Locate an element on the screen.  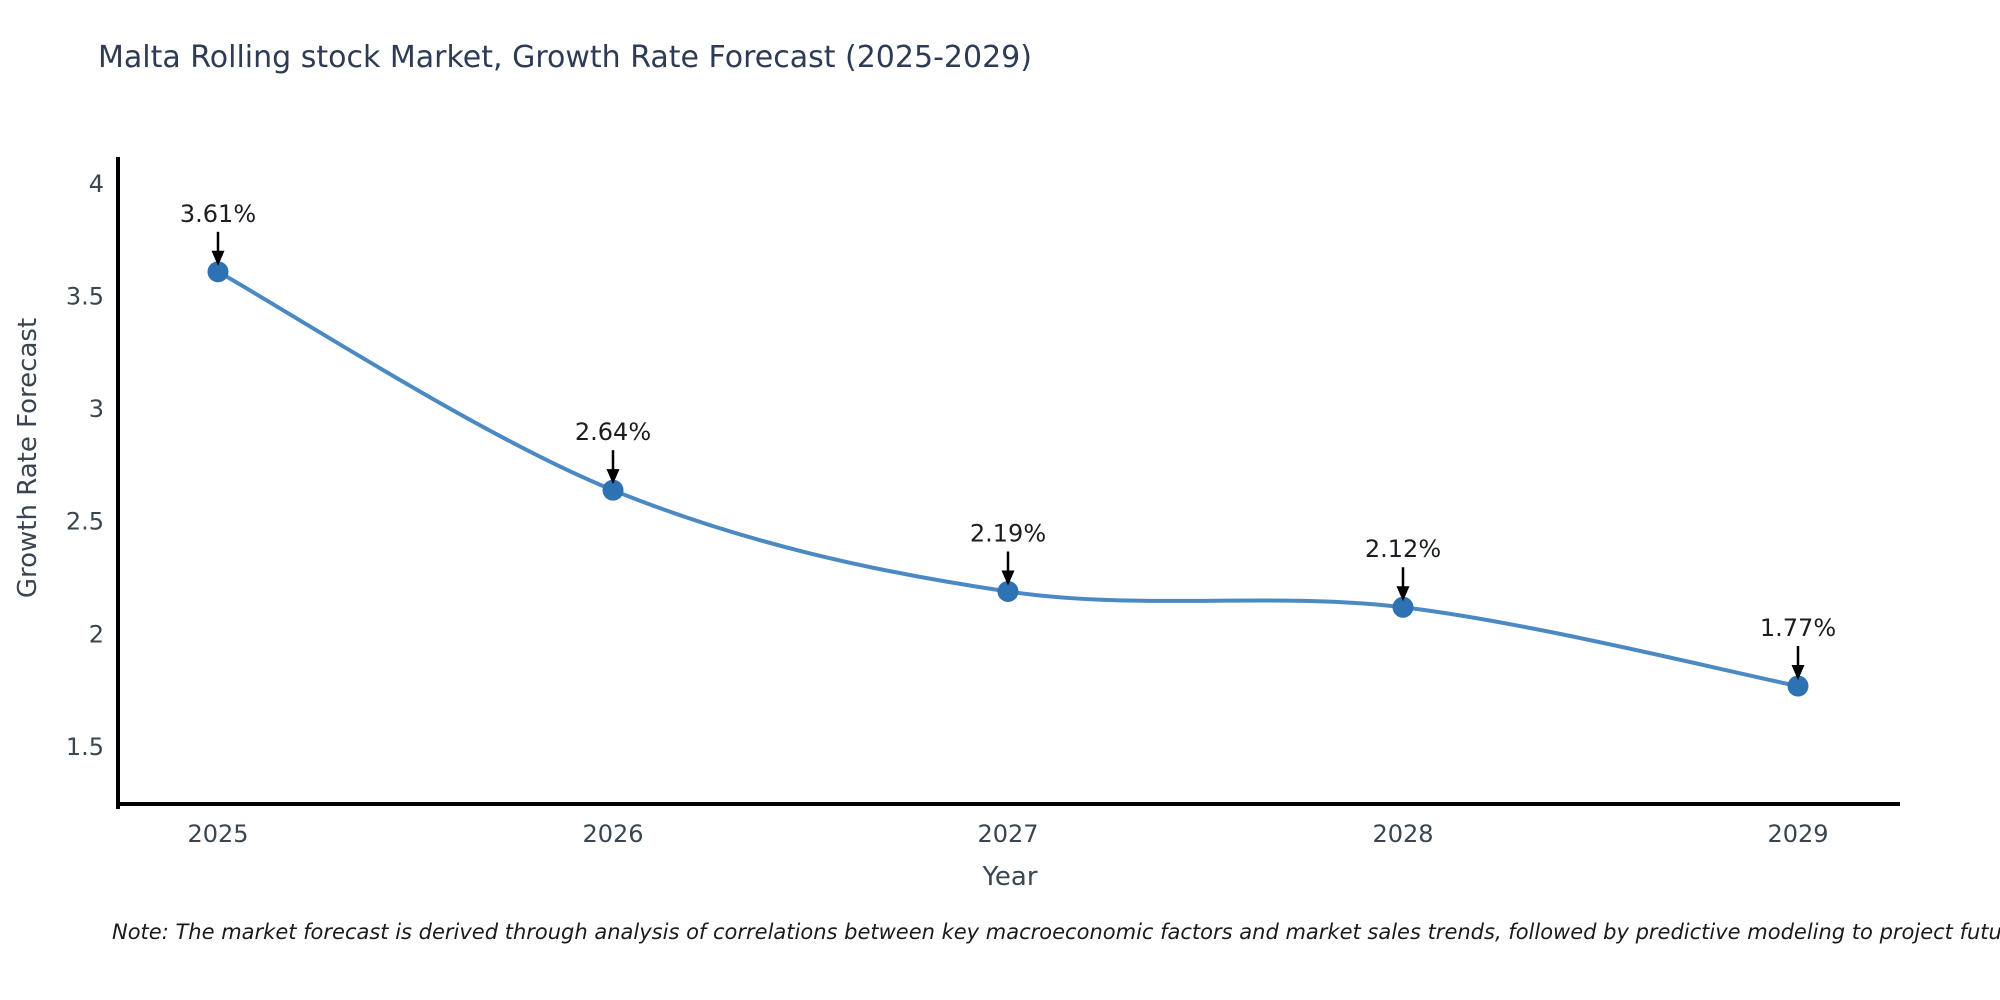
y-axis-title: Growth Rate Forecast is located at coordinates (28, 458).